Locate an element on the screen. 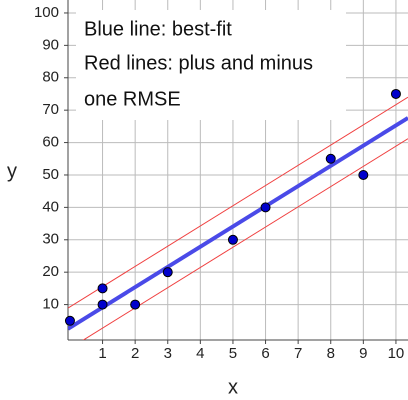 The width and height of the screenshot is (408, 400). x-axis-label: x is located at coordinates (233, 387).